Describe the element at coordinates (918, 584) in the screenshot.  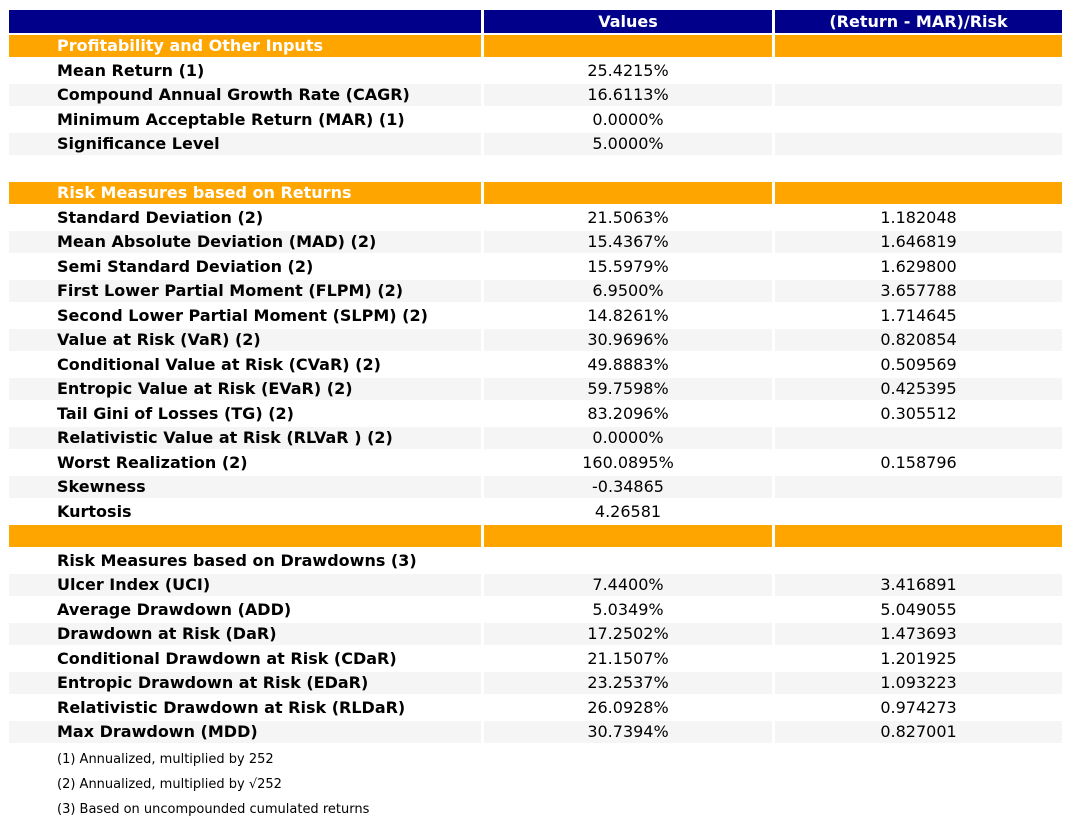
I see `metric-ratio: 3.416891` at that location.